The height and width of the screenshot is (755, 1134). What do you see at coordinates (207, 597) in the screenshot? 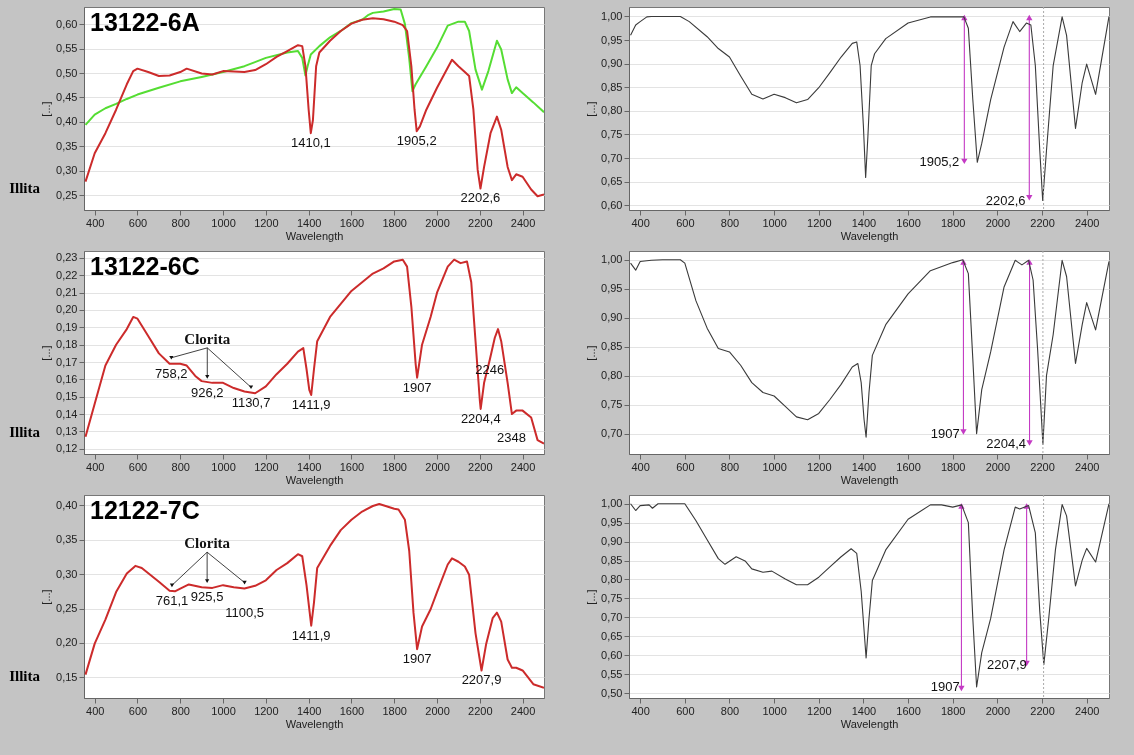
I see `annotation: 925,5` at bounding box center [207, 597].